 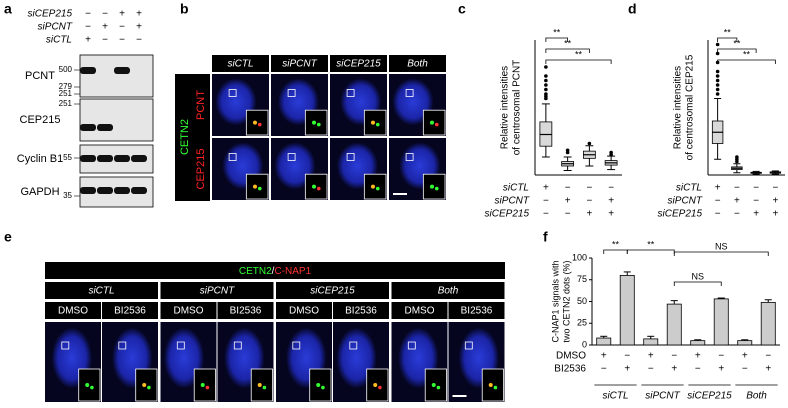 What do you see at coordinates (66, 86) in the screenshot?
I see `mw-marker: 279` at bounding box center [66, 86].